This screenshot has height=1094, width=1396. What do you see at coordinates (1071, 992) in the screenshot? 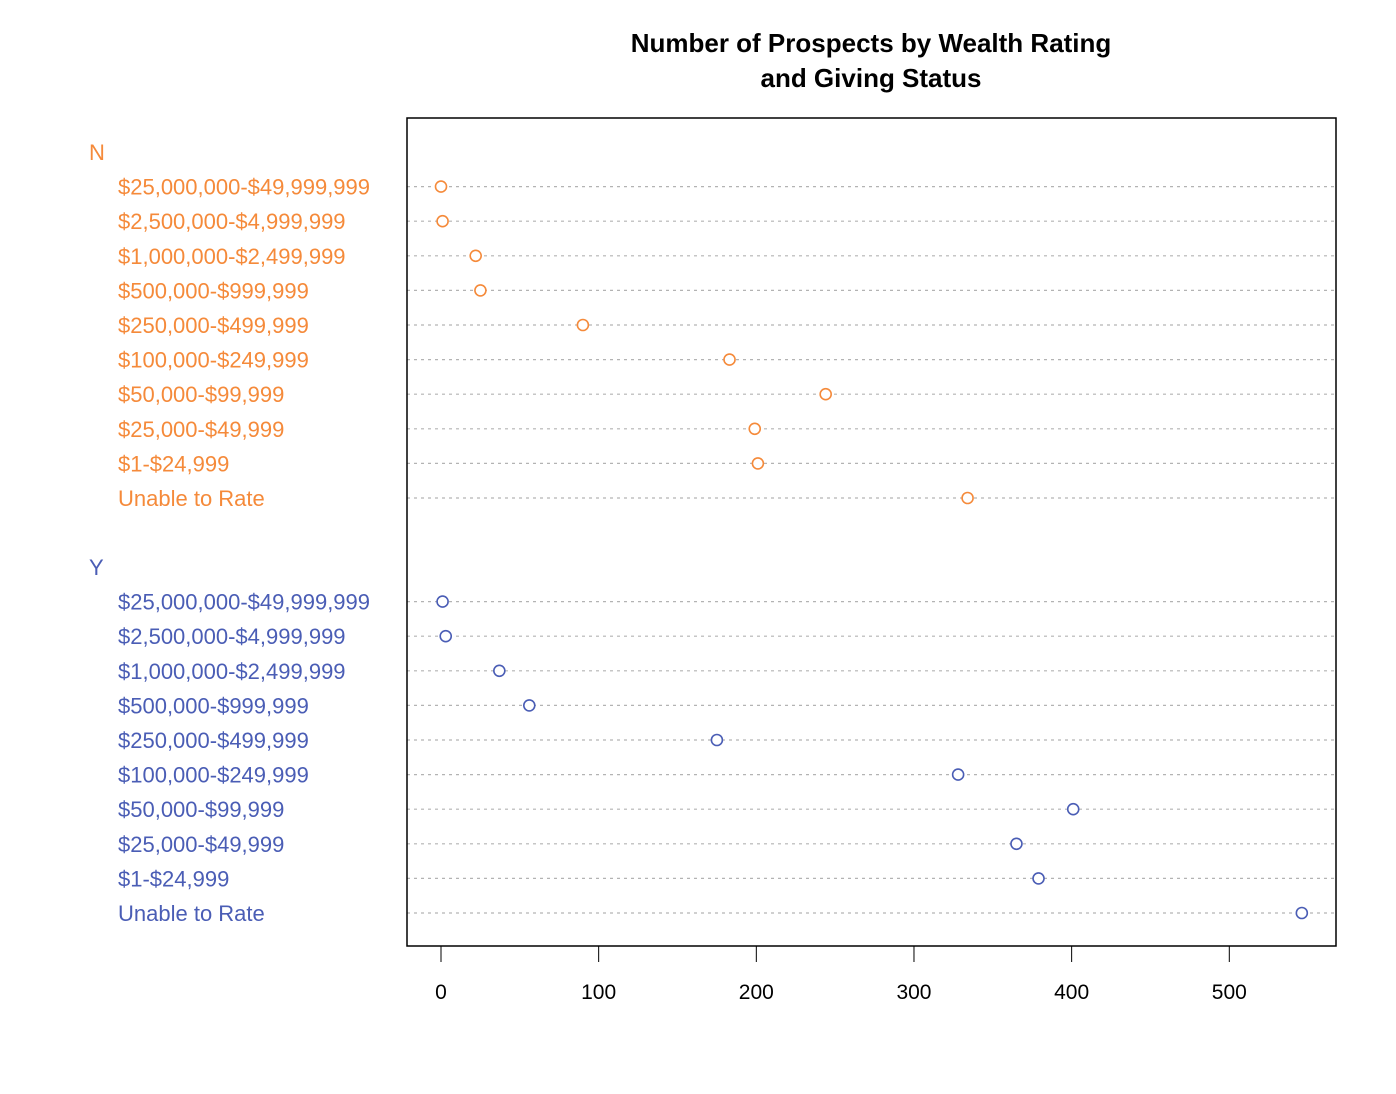
I see `x-tick-label: 400` at bounding box center [1071, 992].